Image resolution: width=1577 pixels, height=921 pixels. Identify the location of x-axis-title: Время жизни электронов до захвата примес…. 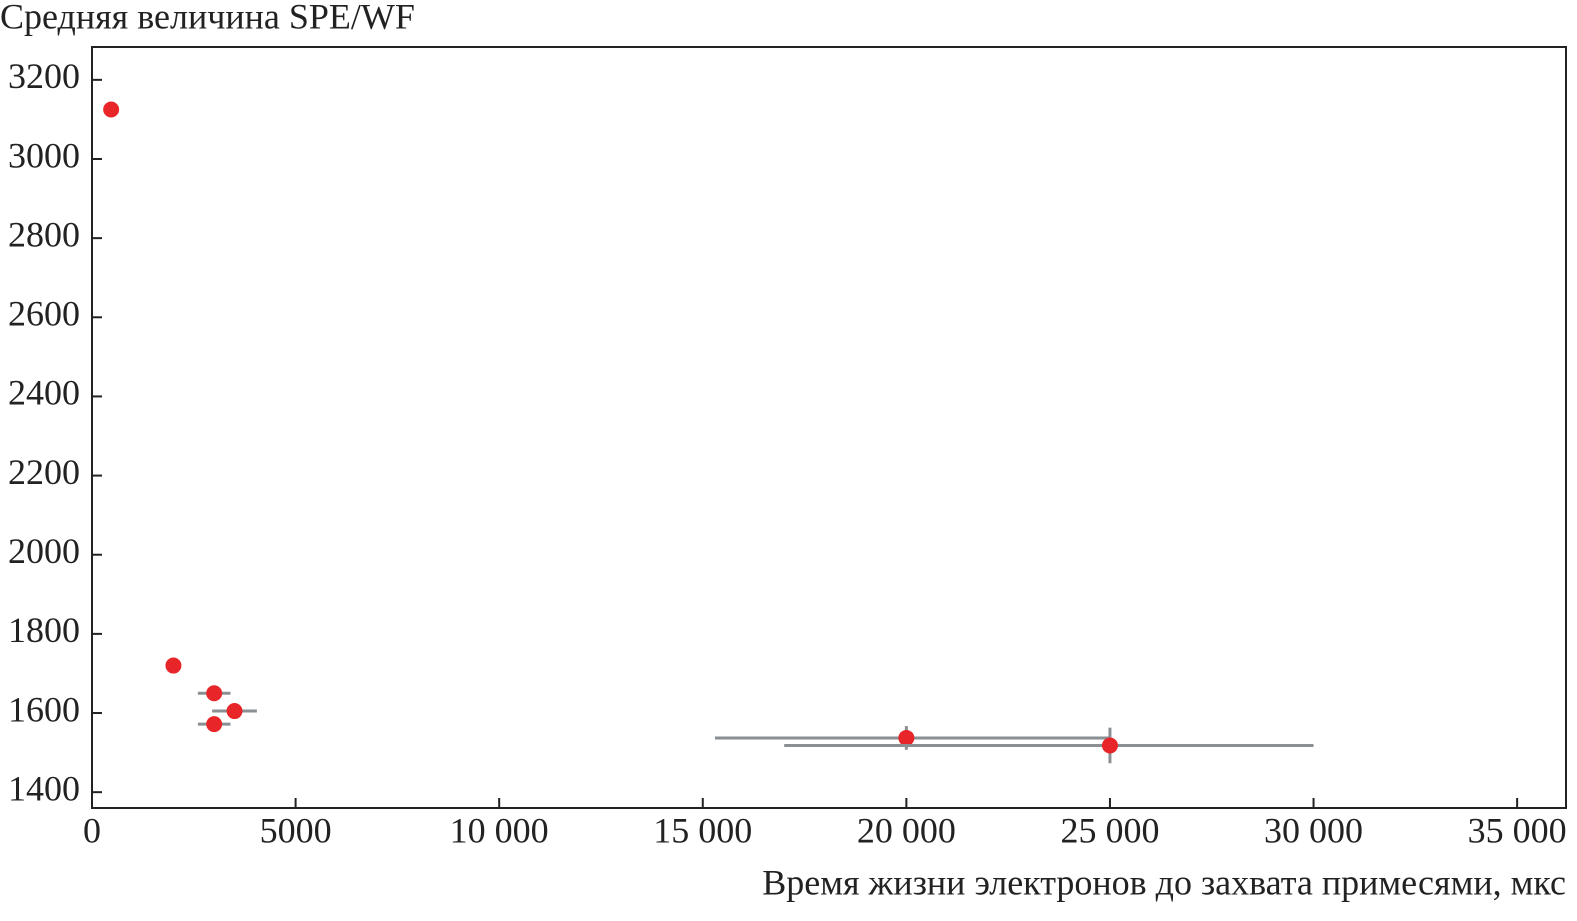
(1164, 882).